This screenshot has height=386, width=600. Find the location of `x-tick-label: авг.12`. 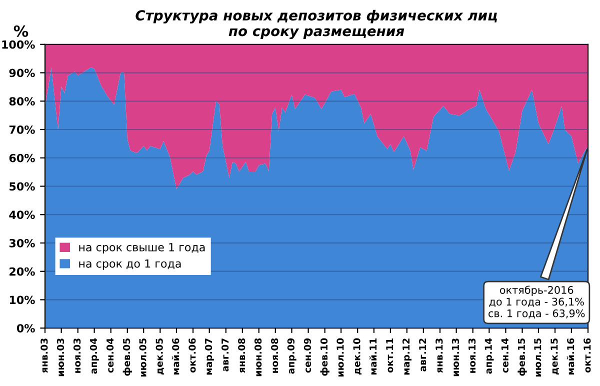

x-tick-label: авг.12 is located at coordinates (422, 355).